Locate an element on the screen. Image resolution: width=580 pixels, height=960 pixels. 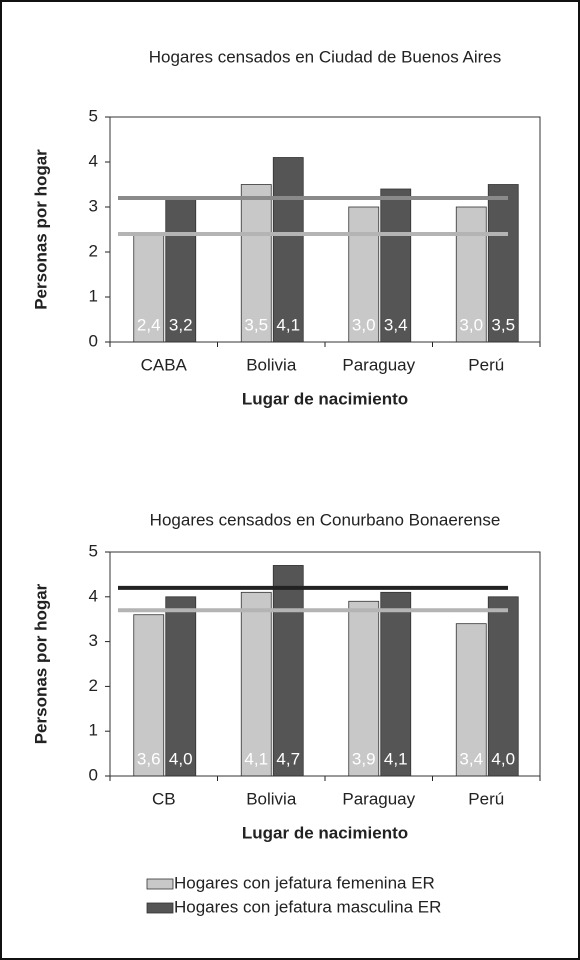
data-label: 3,2 is located at coordinates (181, 324).